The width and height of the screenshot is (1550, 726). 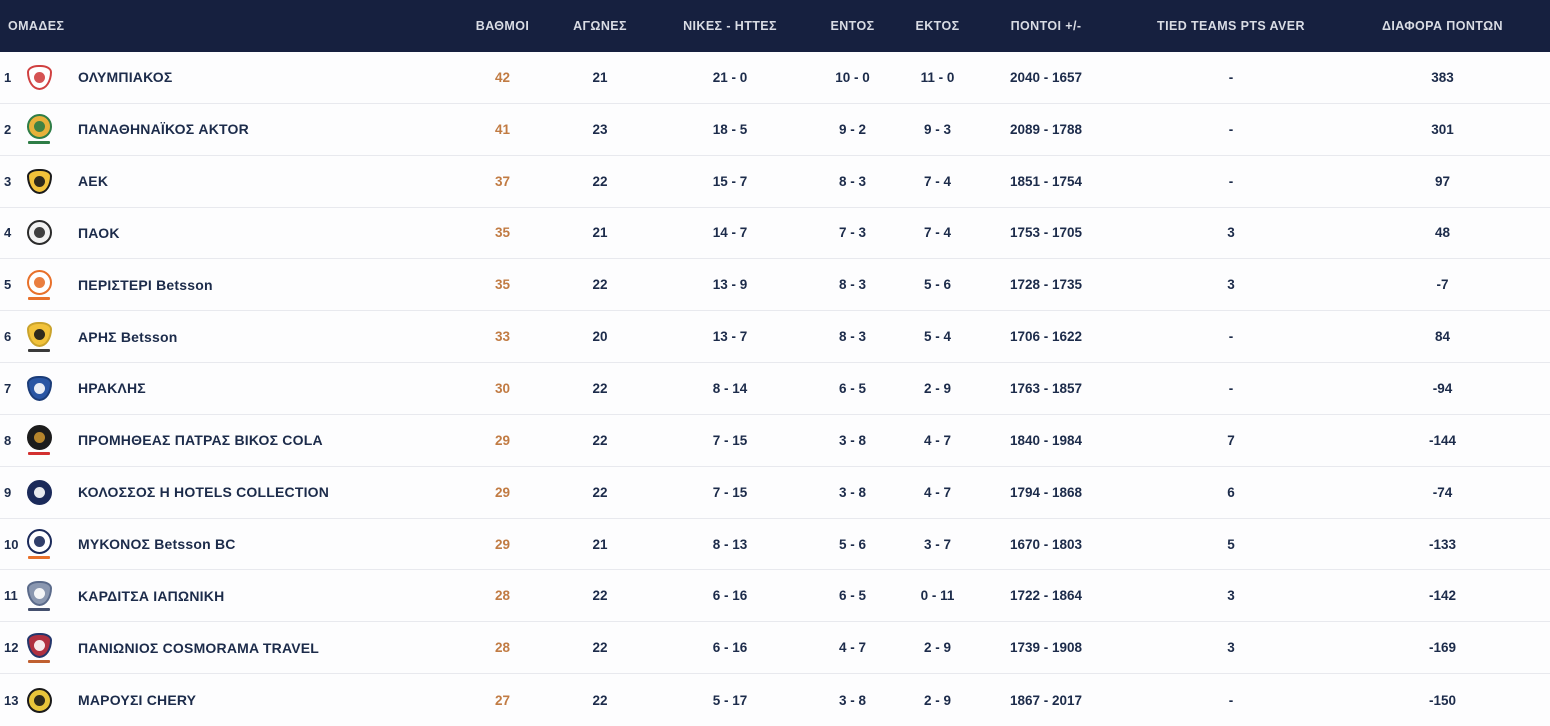 I want to click on team-games-cell: 23, so click(x=600, y=129).